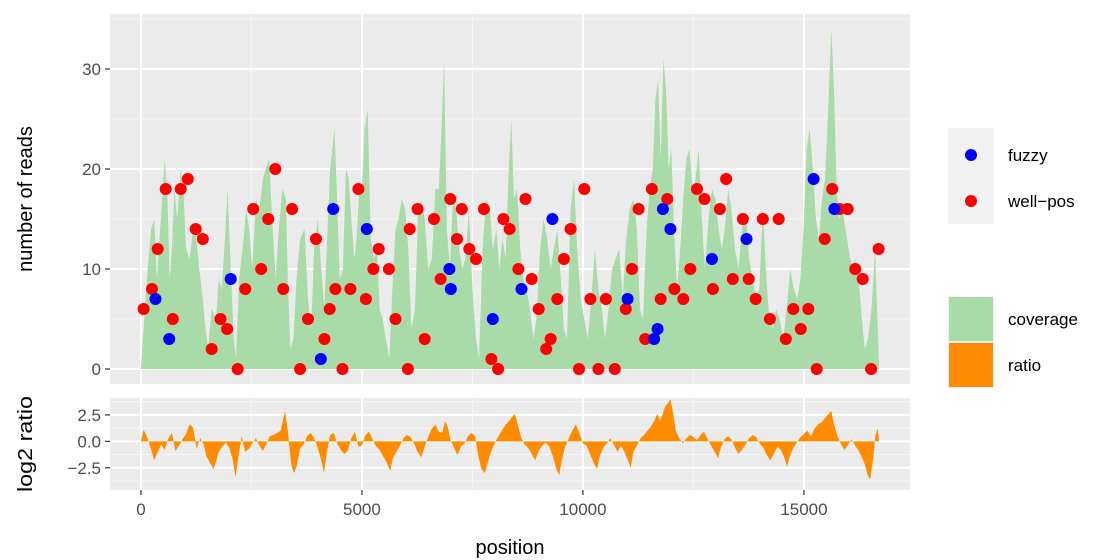 Image resolution: width=1107 pixels, height=560 pixels. I want to click on top-y-ticks: 0 10 20 30, so click(96, 219).